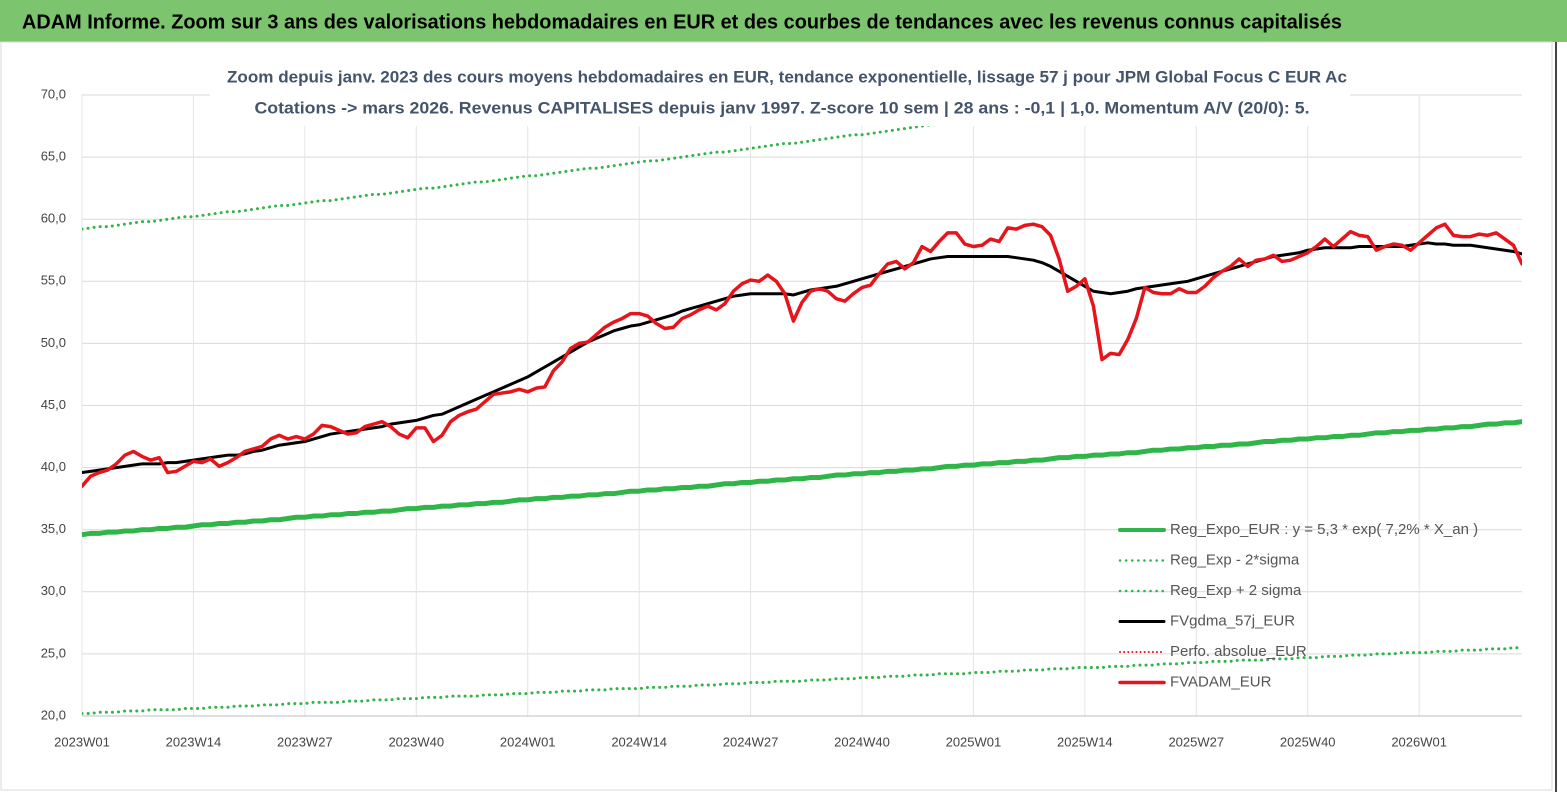 The height and width of the screenshot is (792, 1567). What do you see at coordinates (53, 466) in the screenshot?
I see `y-tick-label: 40,0` at bounding box center [53, 466].